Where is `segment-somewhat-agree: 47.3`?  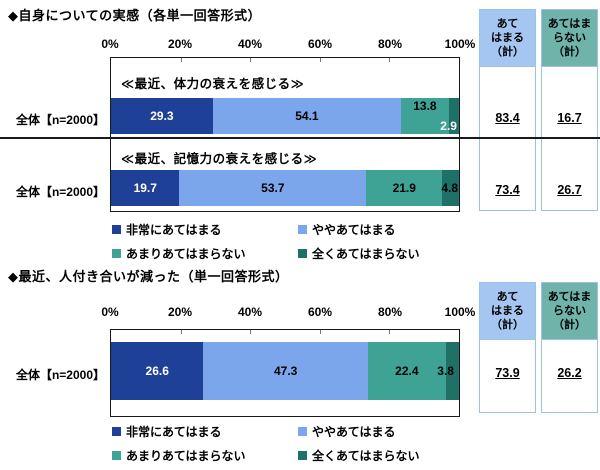 segment-somewhat-agree: 47.3 is located at coordinates (285, 371).